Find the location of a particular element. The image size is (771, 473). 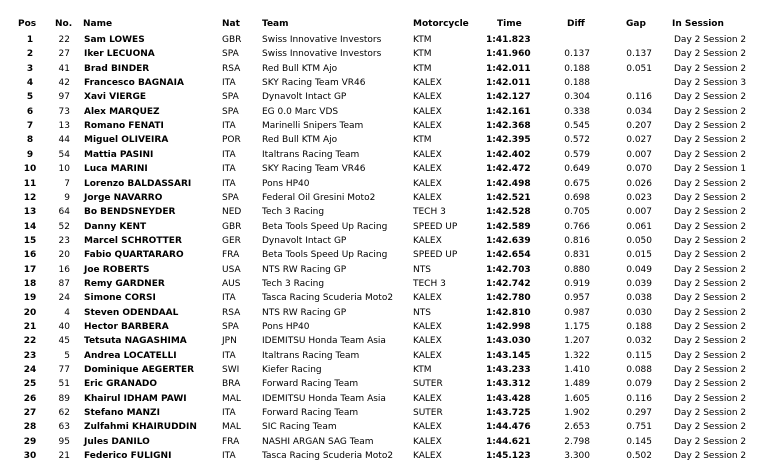

cell-motorcycle: TECH 3 is located at coordinates (429, 212).